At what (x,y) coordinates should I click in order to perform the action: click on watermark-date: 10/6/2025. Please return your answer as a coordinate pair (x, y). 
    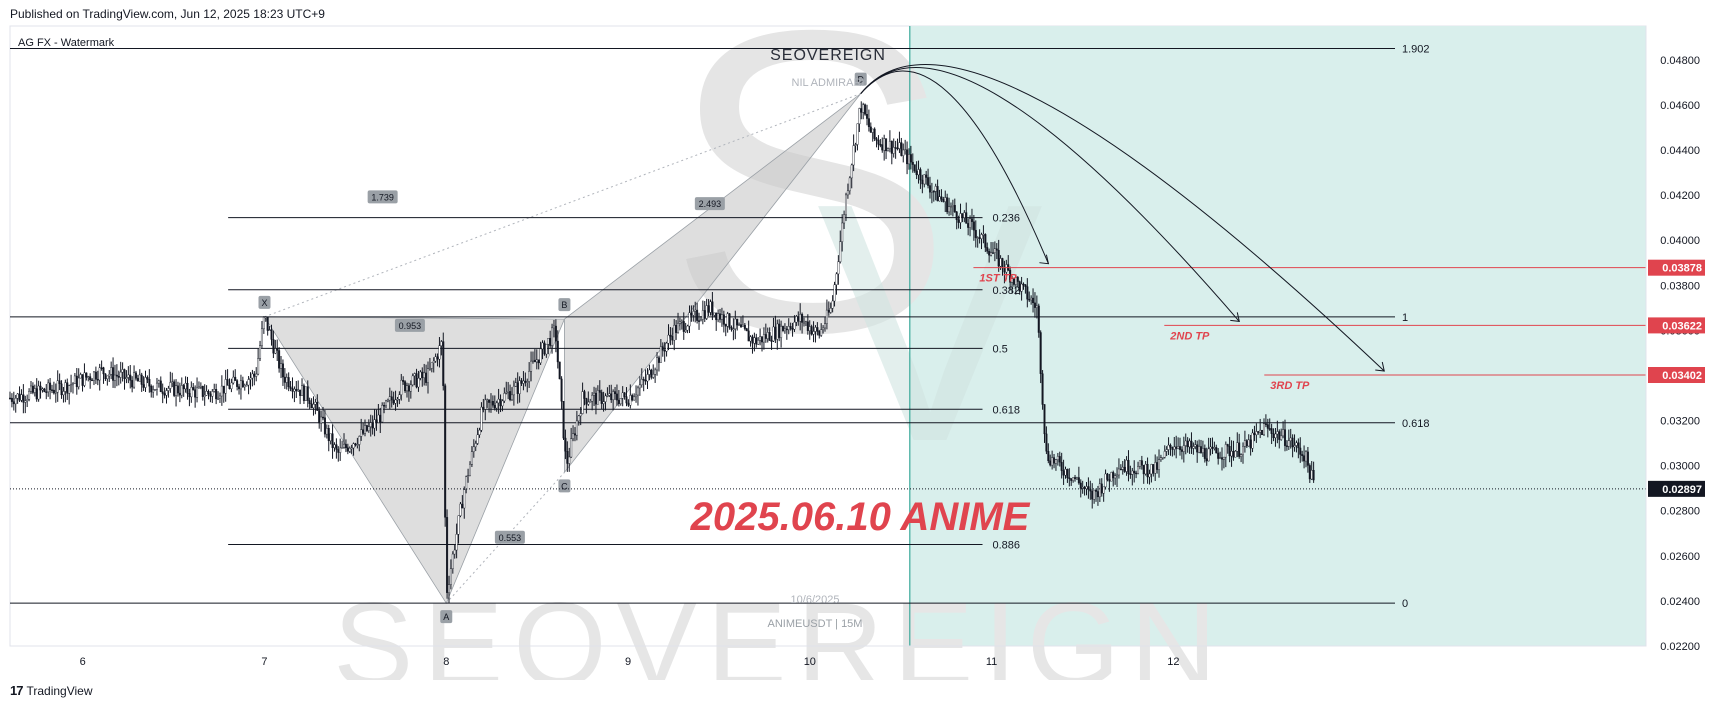
    Looking at the image, I should click on (815, 600).